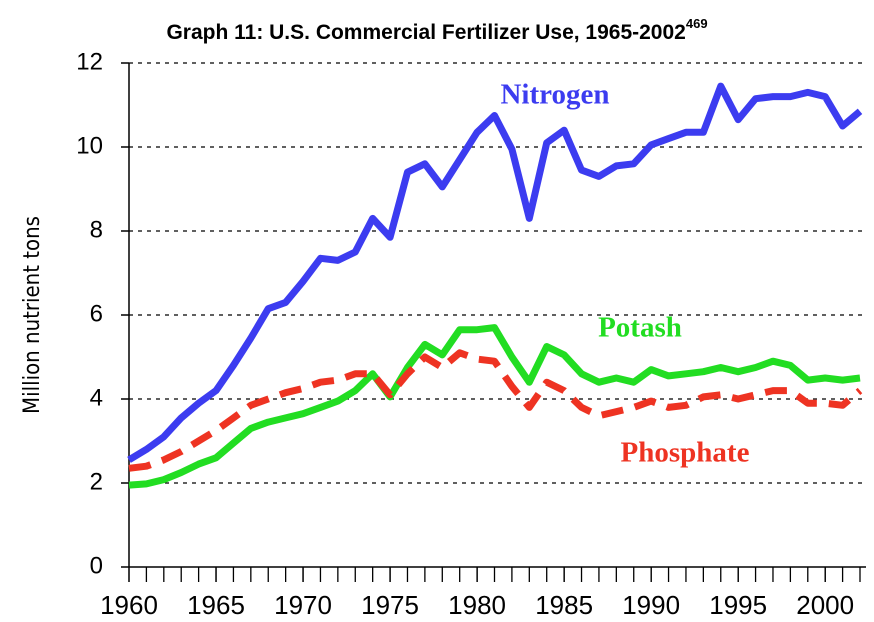  Describe the element at coordinates (96, 397) in the screenshot. I see `y-tick-label: 4` at that location.